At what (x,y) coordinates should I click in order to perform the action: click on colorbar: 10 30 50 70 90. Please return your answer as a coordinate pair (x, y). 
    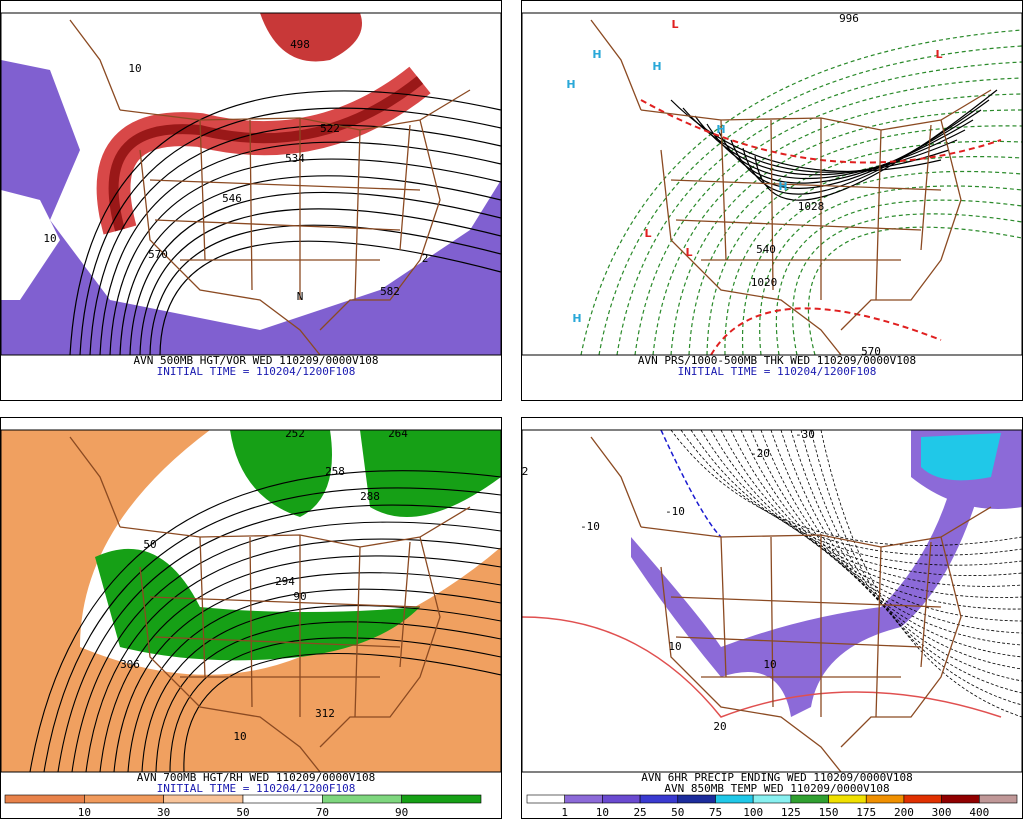
    Looking at the image, I should click on (243, 806).